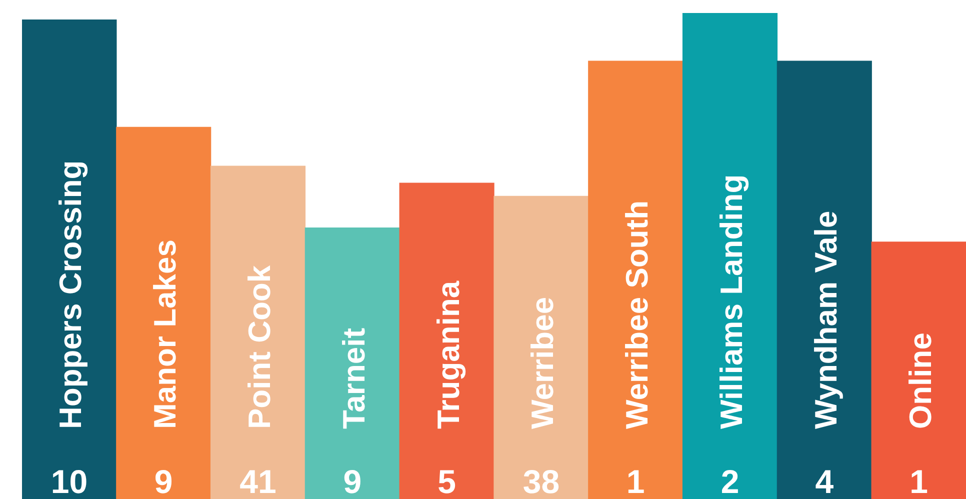 The height and width of the screenshot is (499, 966). What do you see at coordinates (541, 481) in the screenshot?
I see `annotation: 38` at bounding box center [541, 481].